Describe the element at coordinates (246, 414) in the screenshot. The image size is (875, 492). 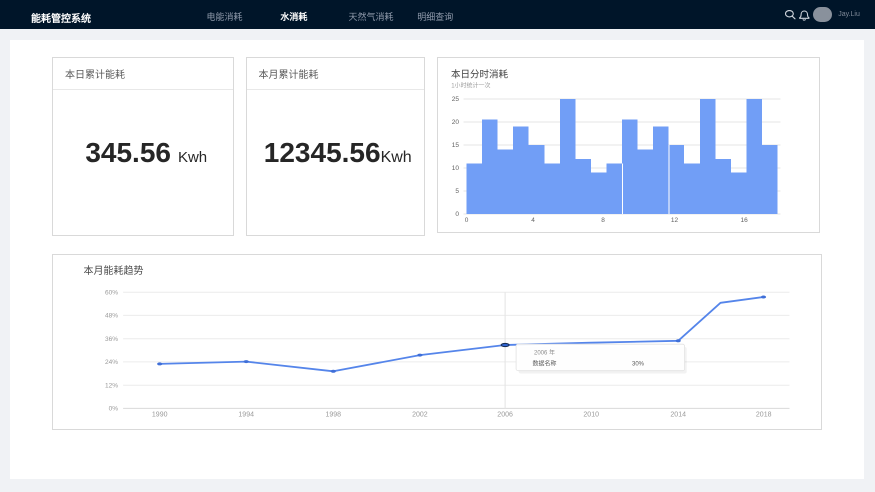
I see `svg-text: 1994` at that location.